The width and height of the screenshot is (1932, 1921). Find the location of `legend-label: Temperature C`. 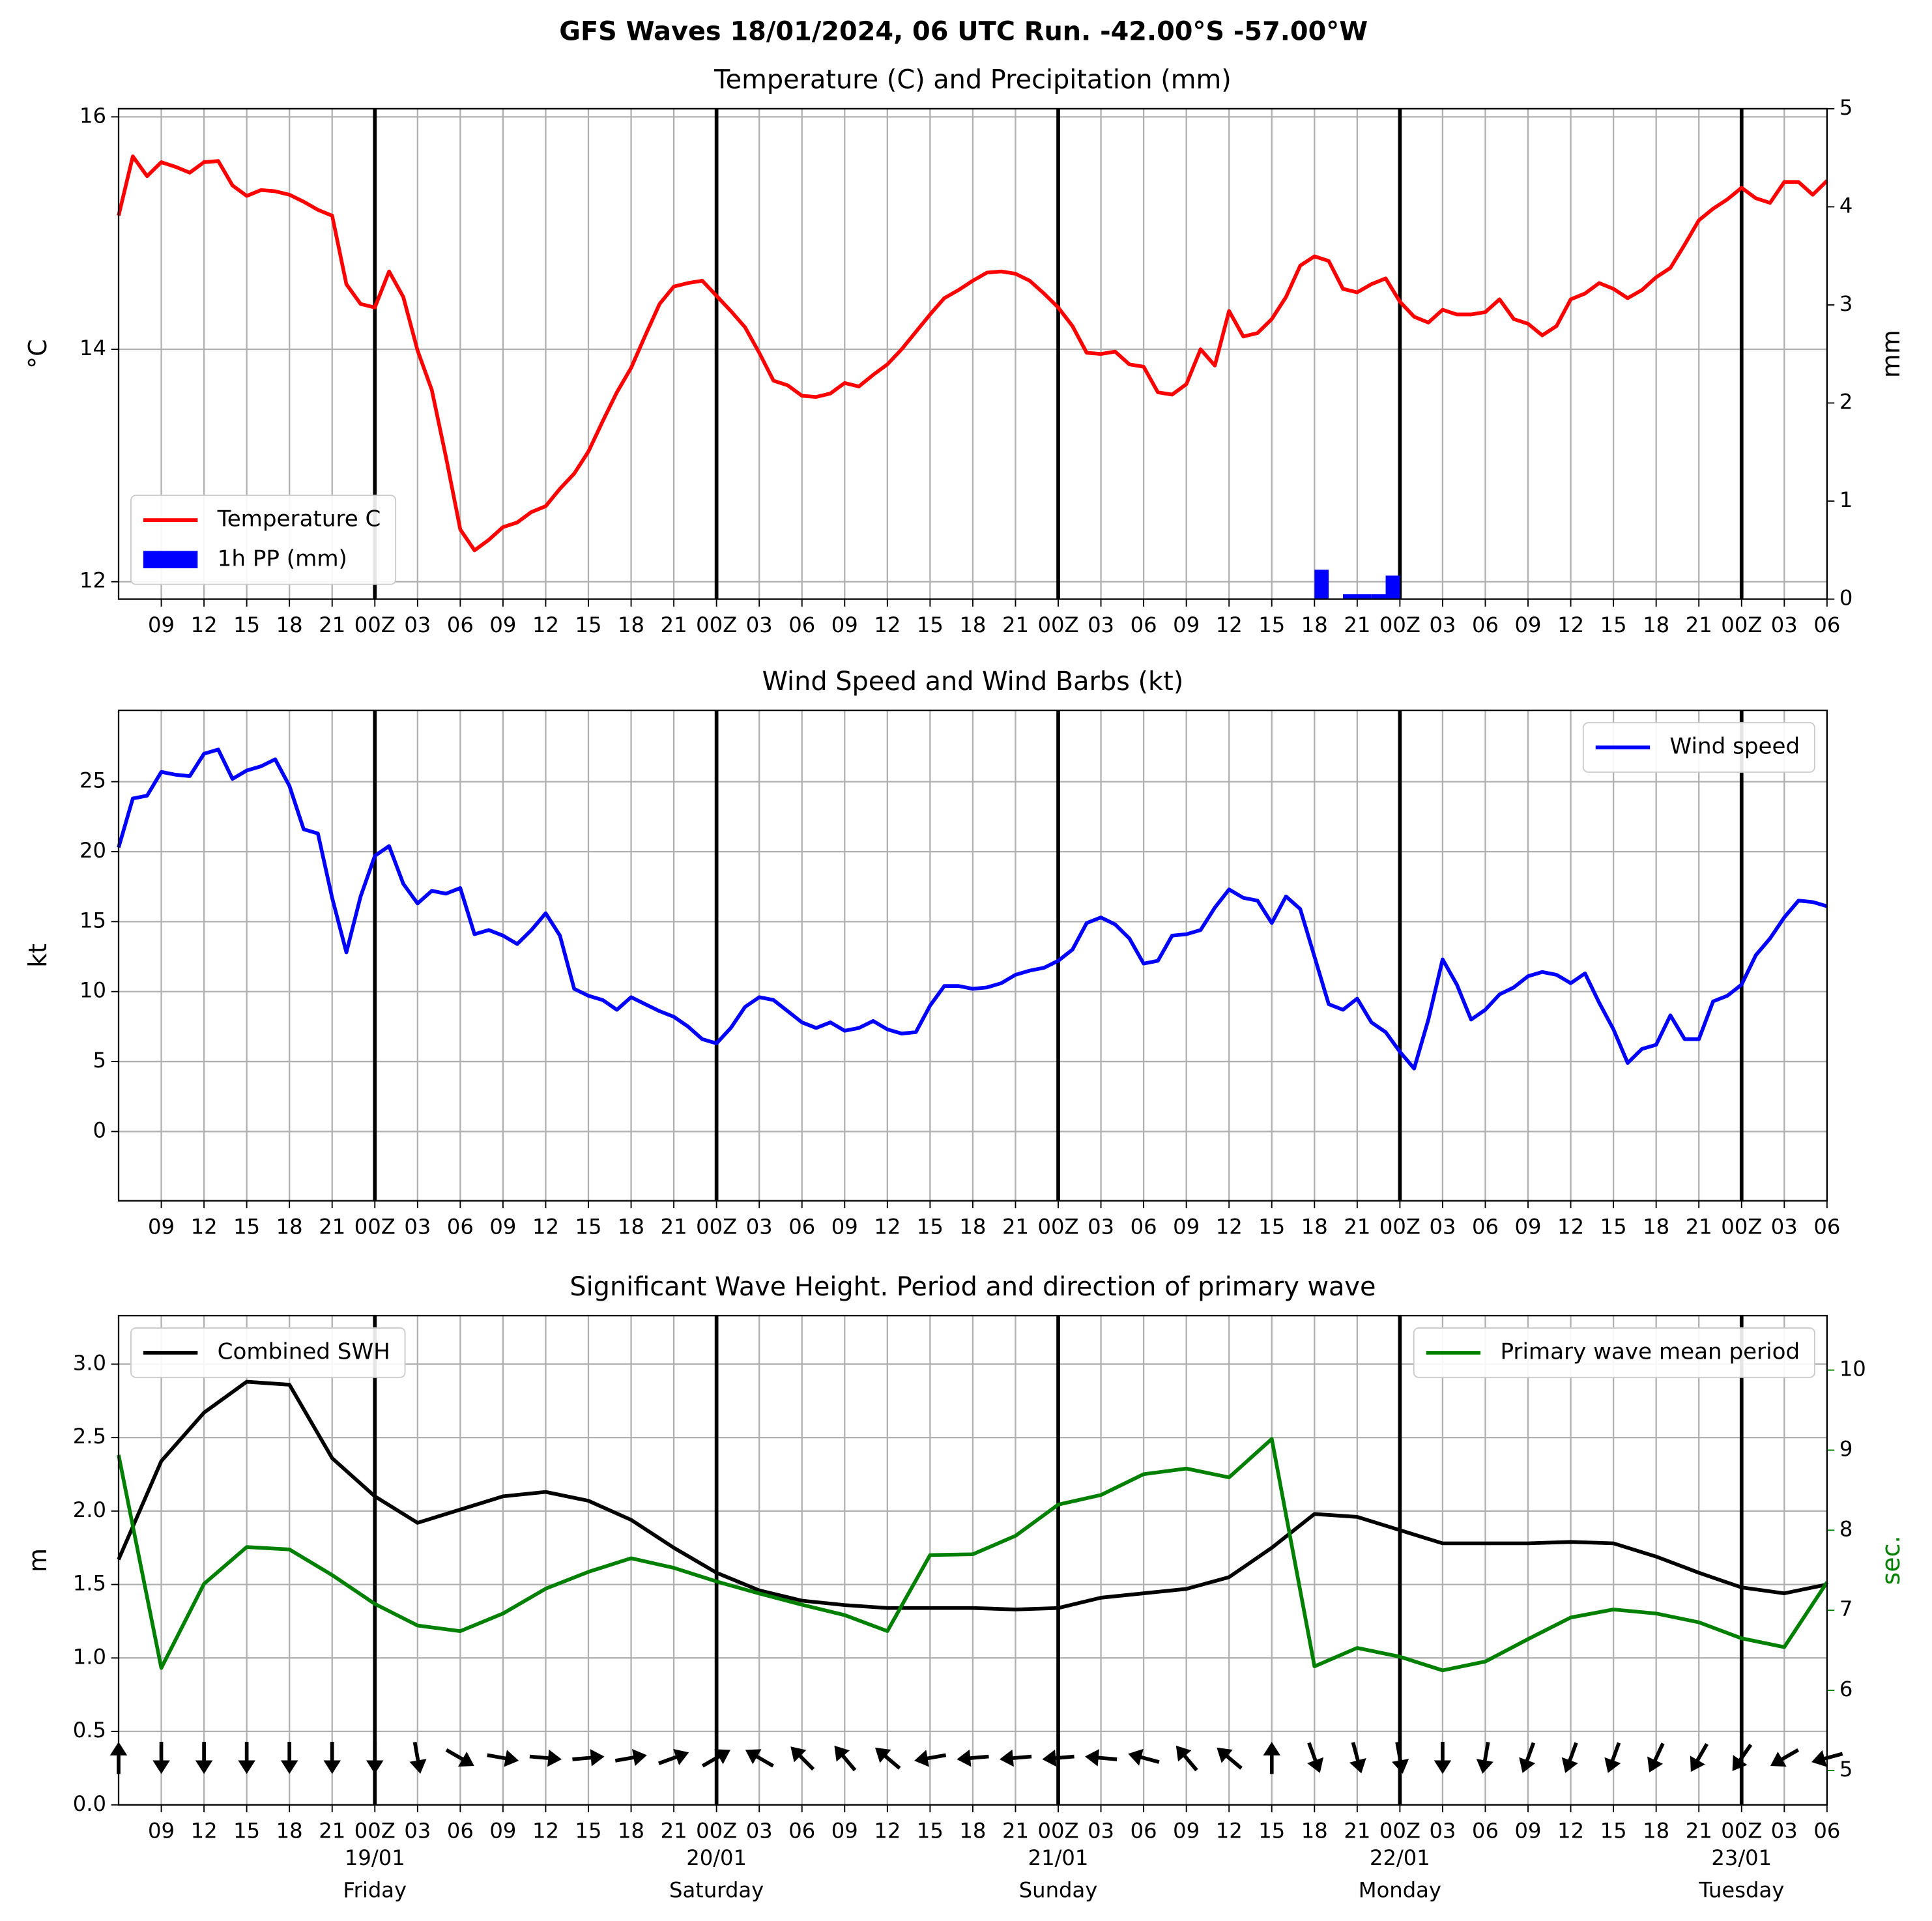

legend-label: Temperature C is located at coordinates (299, 519).